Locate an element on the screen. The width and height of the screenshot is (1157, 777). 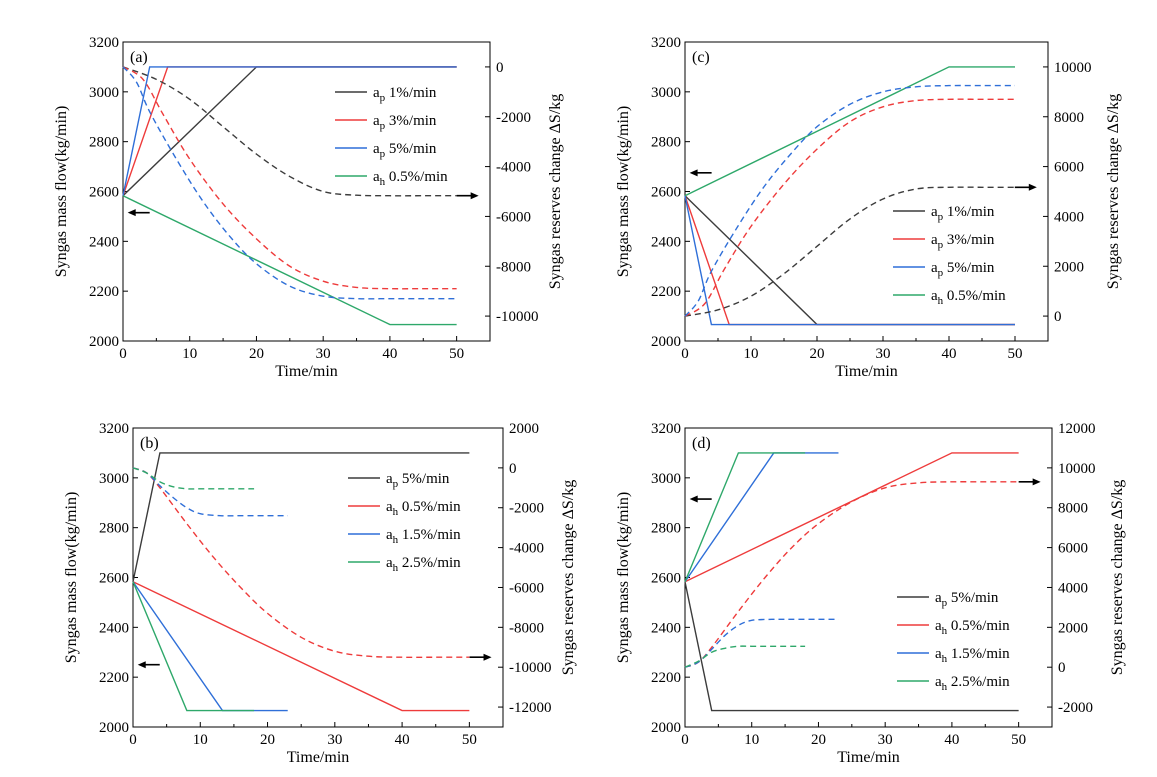
series-line-red-dashed is located at coordinates (851, 574).